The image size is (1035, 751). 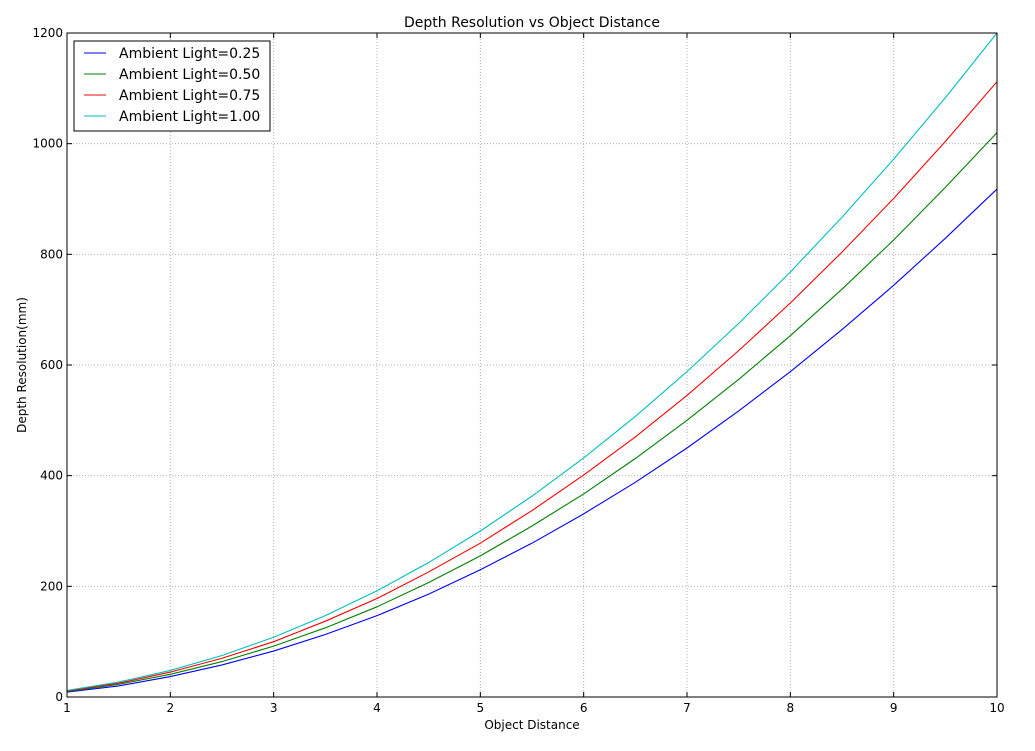 What do you see at coordinates (274, 708) in the screenshot?
I see `x-tick-label: 3` at bounding box center [274, 708].